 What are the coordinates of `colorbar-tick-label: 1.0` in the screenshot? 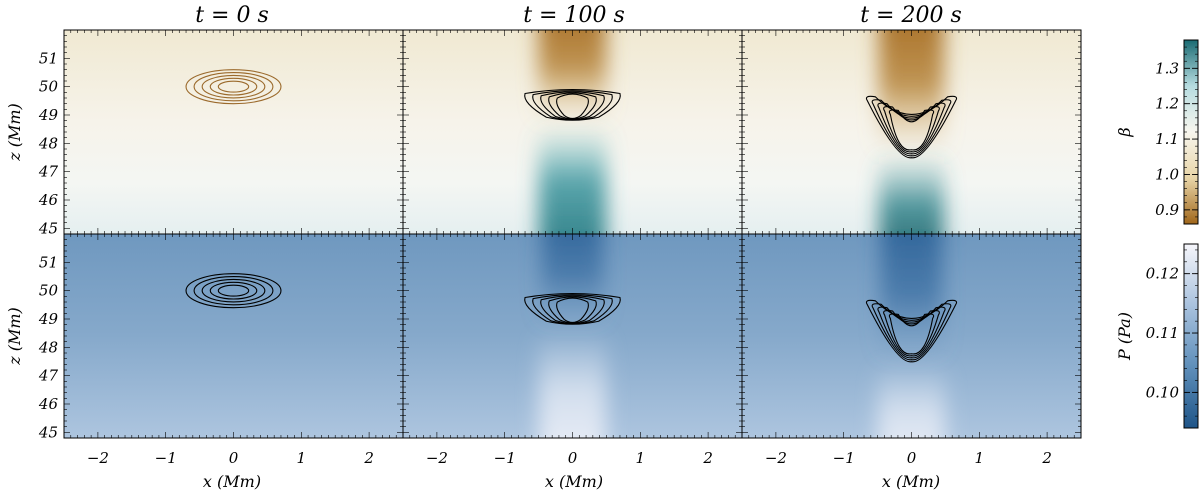 It's located at (1167, 174).